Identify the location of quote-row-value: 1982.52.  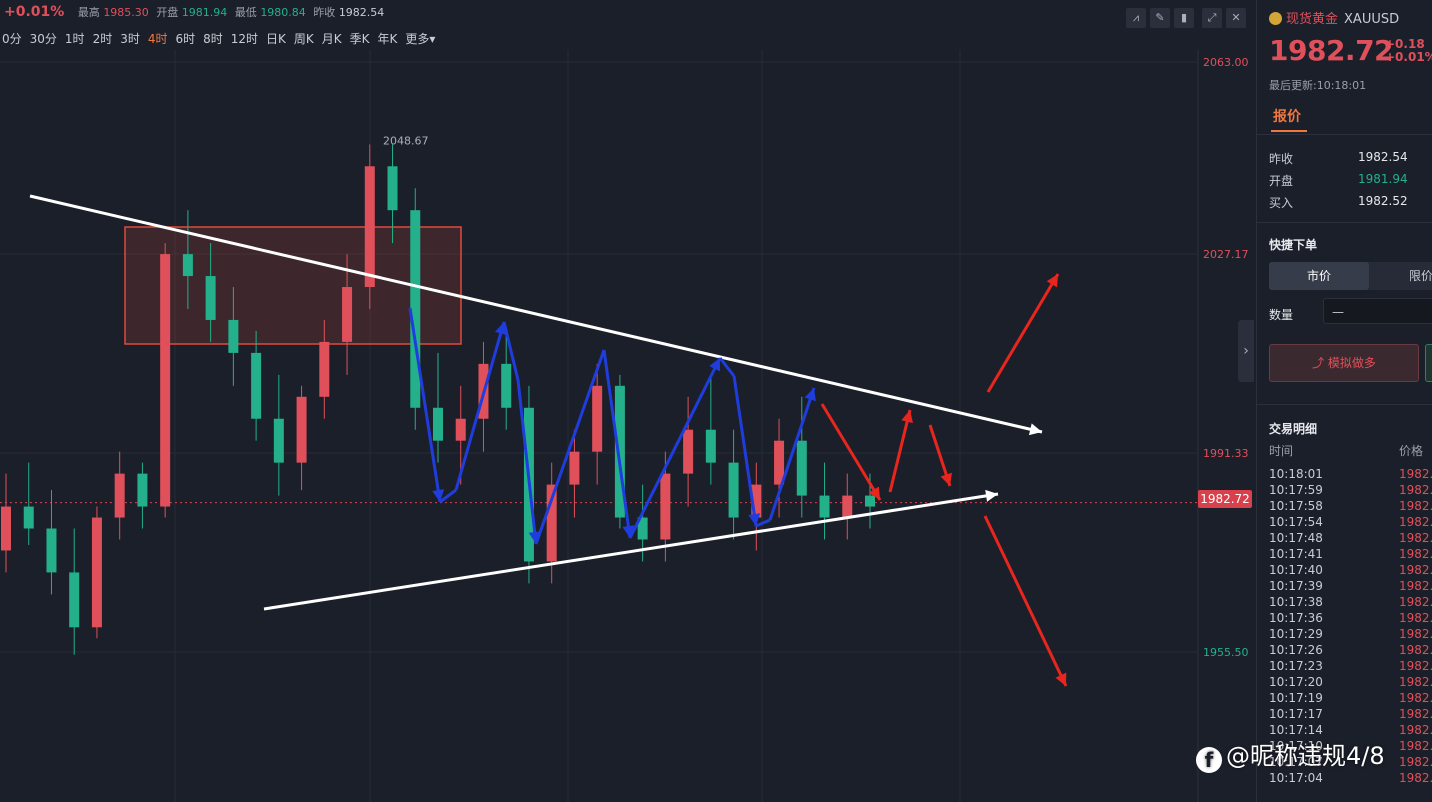
(1383, 201).